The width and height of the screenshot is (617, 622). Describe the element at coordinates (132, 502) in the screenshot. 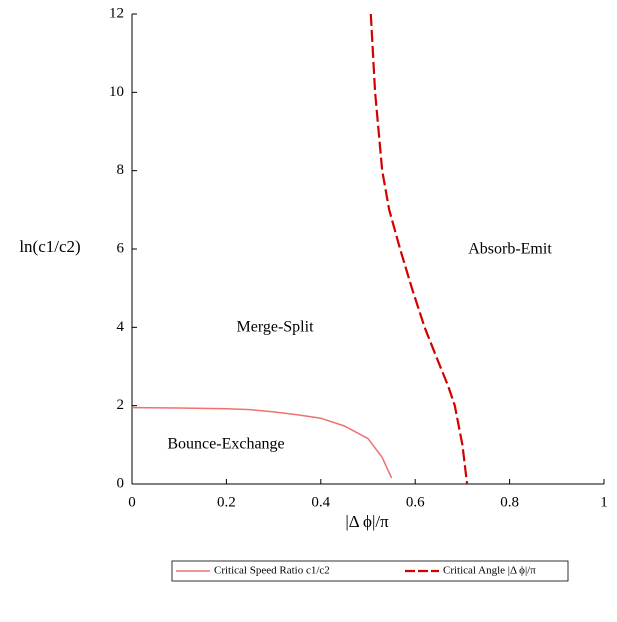

I see `x-tick-label: 0` at that location.